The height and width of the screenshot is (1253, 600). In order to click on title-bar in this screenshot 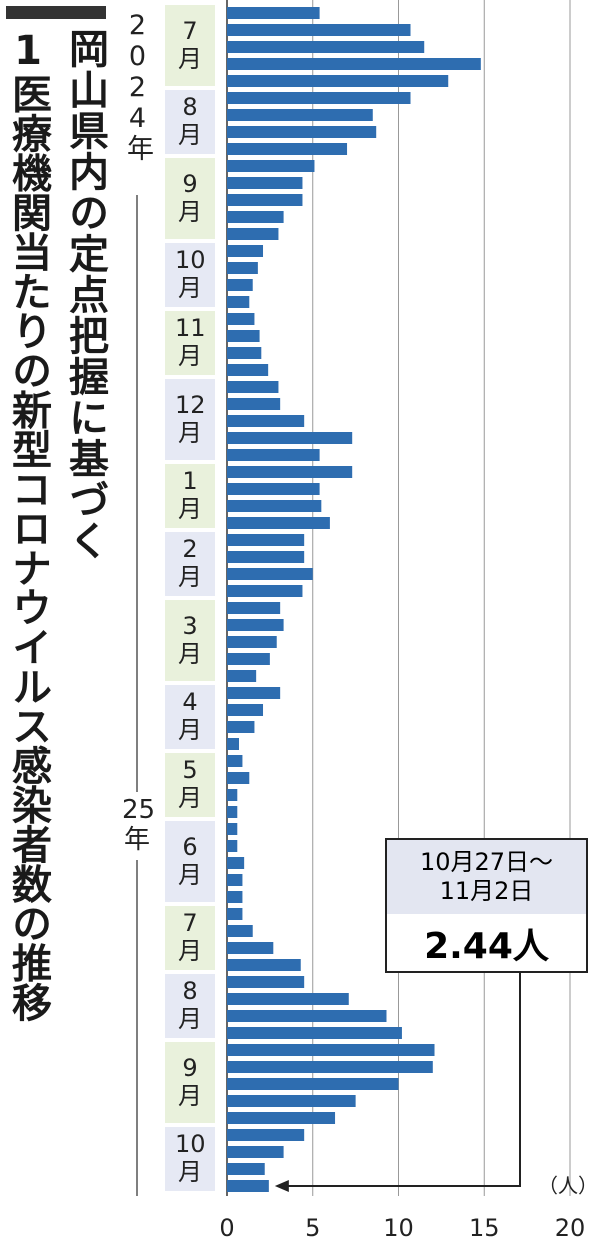, I will do `click(56, 12)`.